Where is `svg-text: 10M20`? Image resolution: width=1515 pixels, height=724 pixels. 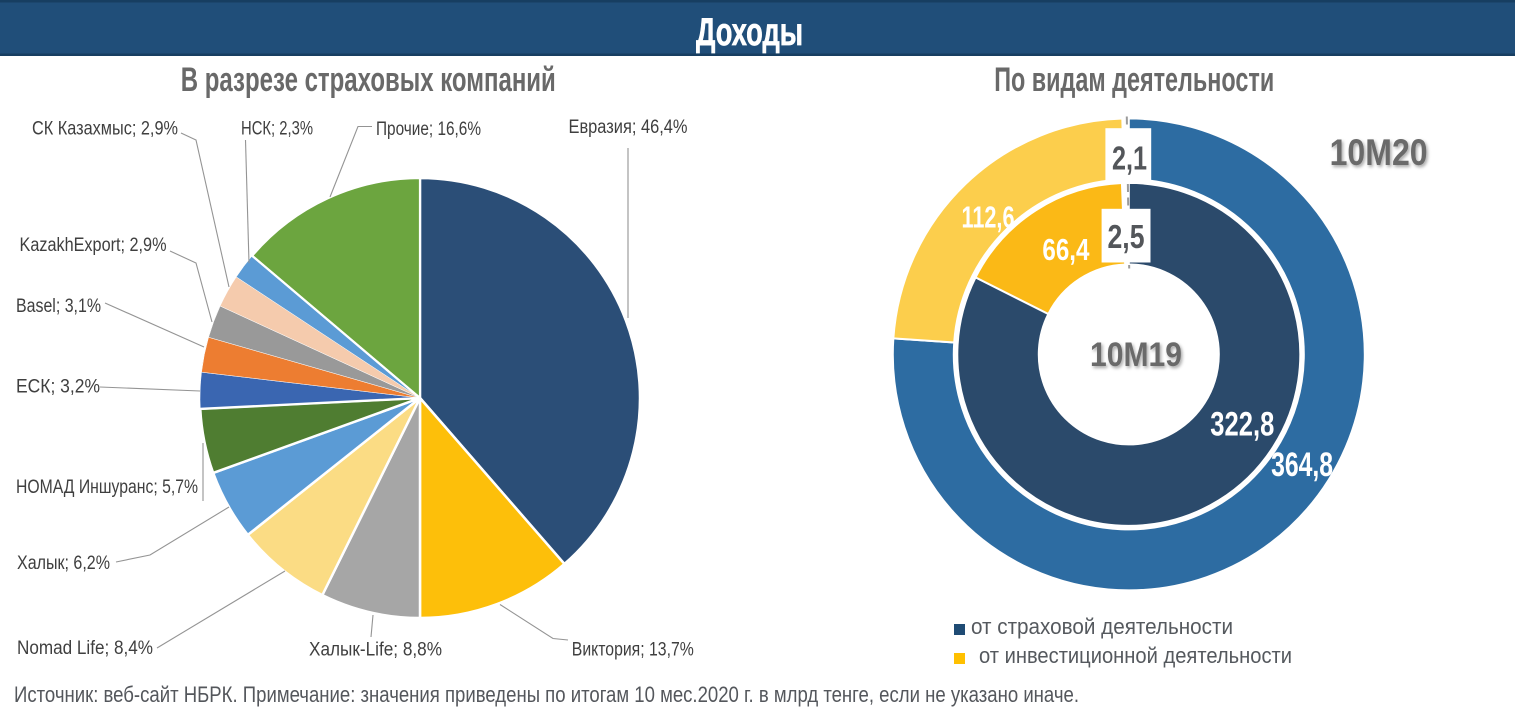
svg-text: 10M20 is located at coordinates (1379, 152).